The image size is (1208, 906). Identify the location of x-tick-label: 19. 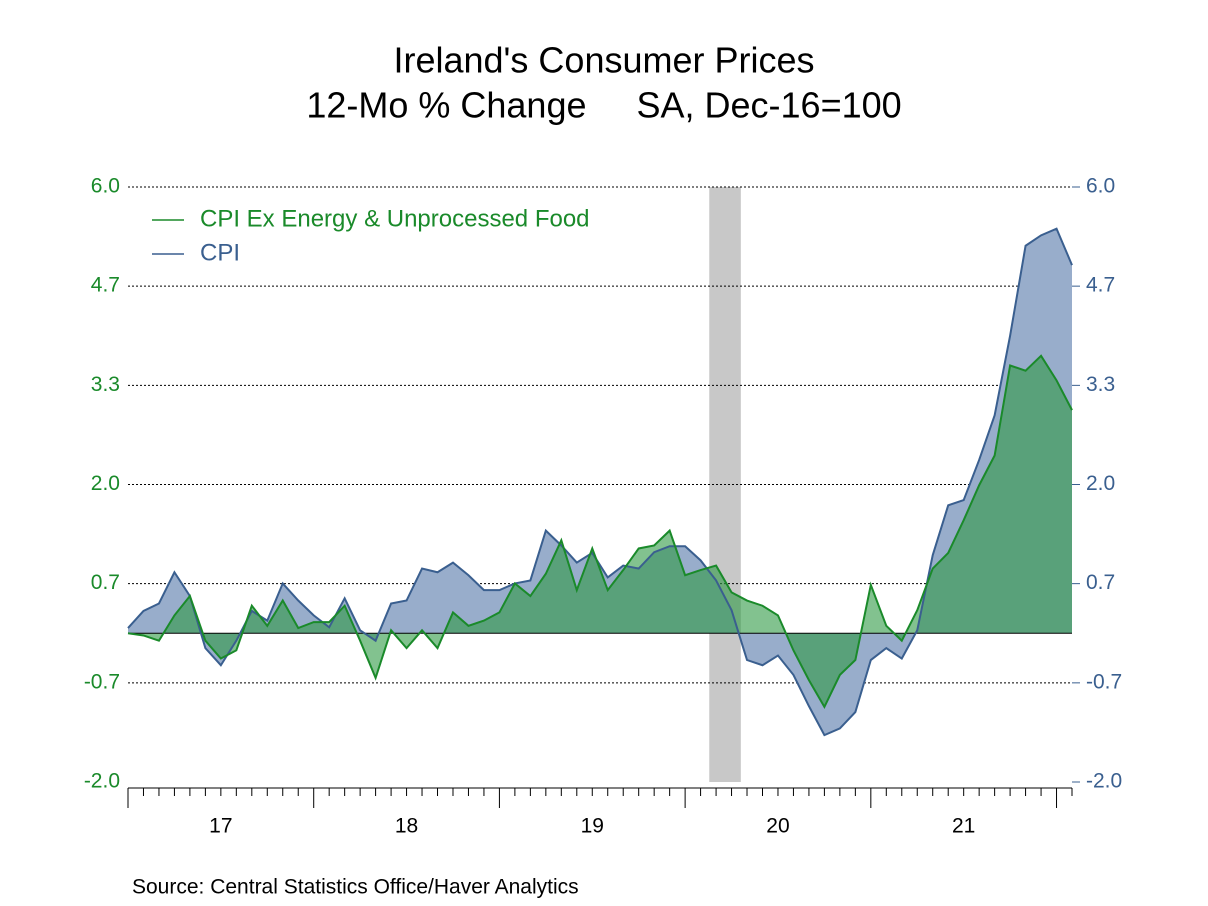
(592, 826).